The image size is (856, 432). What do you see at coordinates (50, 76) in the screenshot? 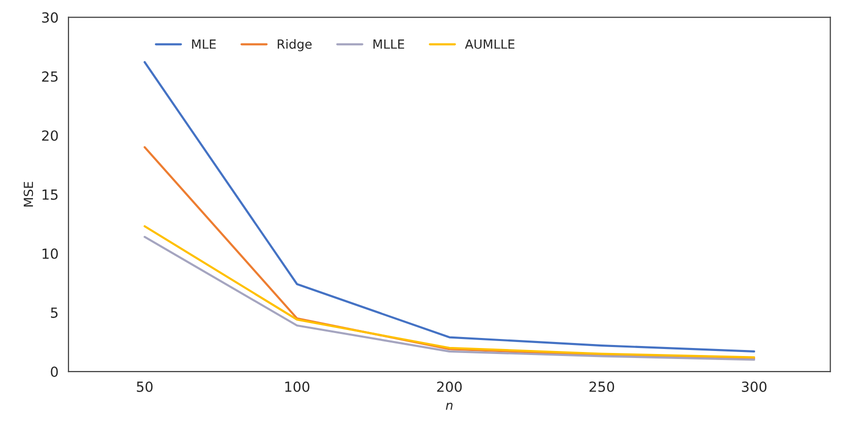
I see `y-tick-label: 25` at bounding box center [50, 76].